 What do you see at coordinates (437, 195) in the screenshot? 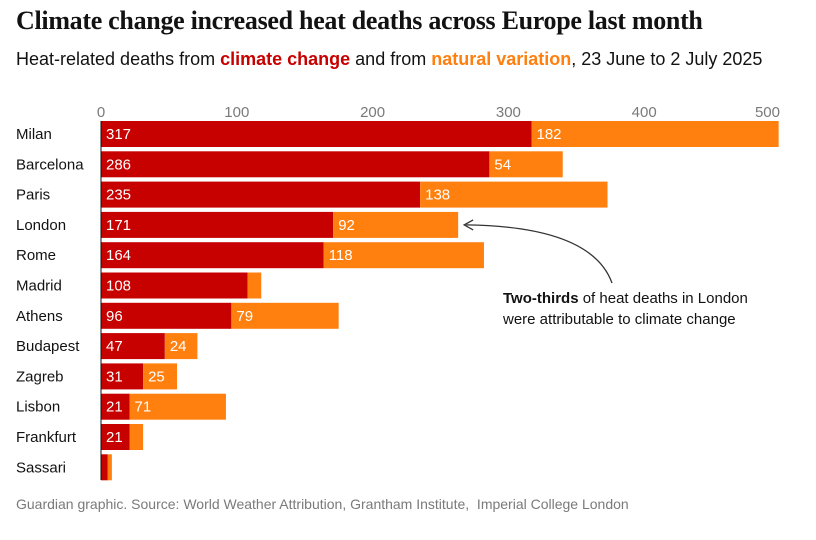
I see `data-label-natural: 138` at bounding box center [437, 195].